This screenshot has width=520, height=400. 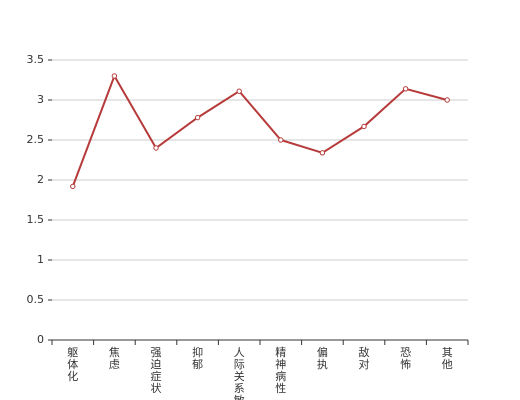 What do you see at coordinates (239, 352) in the screenshot?
I see `label-char: 人` at bounding box center [239, 352].